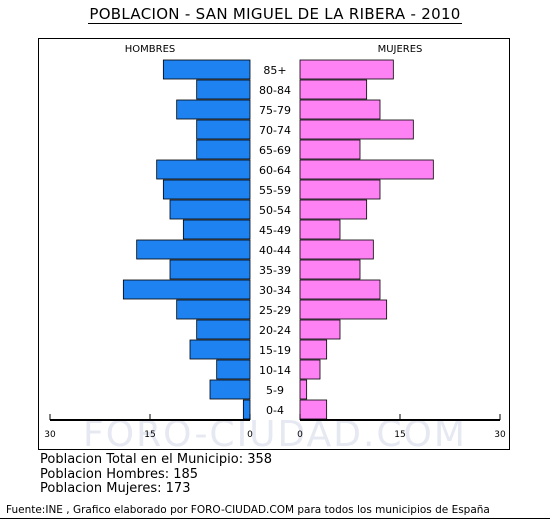 This screenshot has width=550, height=520. What do you see at coordinates (275, 90) in the screenshot?
I see `age-label: 80-84` at bounding box center [275, 90].